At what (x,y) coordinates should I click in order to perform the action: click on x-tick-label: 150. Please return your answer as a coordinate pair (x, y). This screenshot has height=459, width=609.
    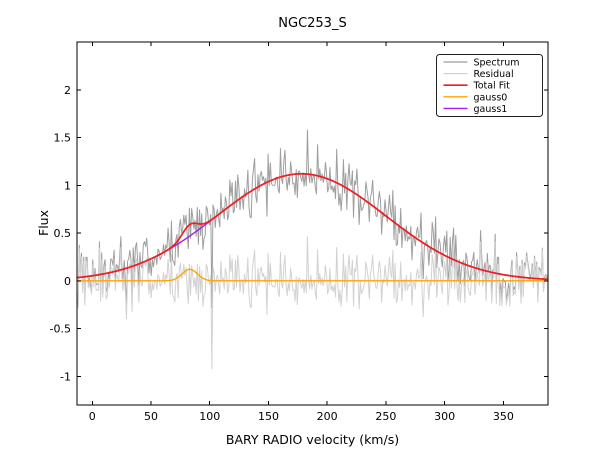
    Looking at the image, I should click on (268, 416).